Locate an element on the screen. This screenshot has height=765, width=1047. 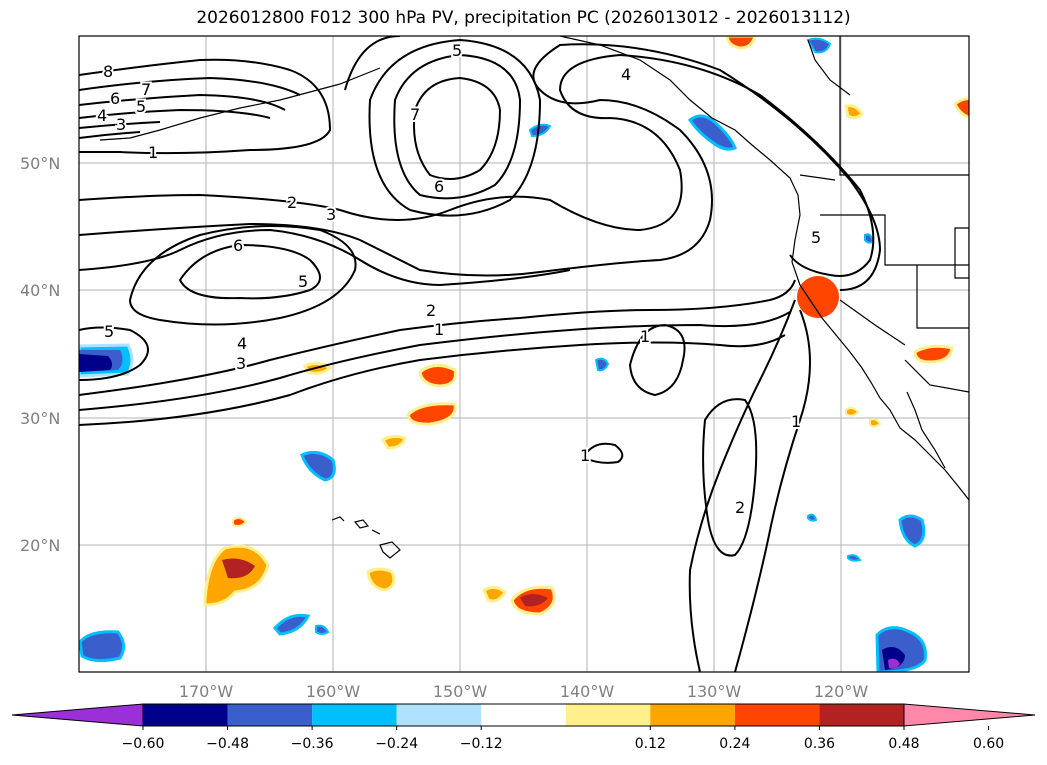
contour-label: 8 is located at coordinates (108, 71).